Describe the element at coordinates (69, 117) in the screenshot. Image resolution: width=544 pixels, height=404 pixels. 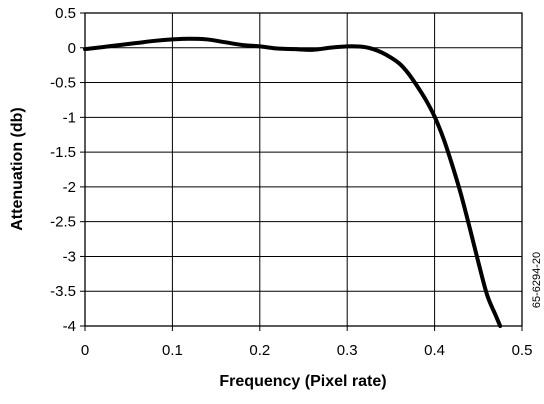
I see `y-tick-label: -1` at that location.